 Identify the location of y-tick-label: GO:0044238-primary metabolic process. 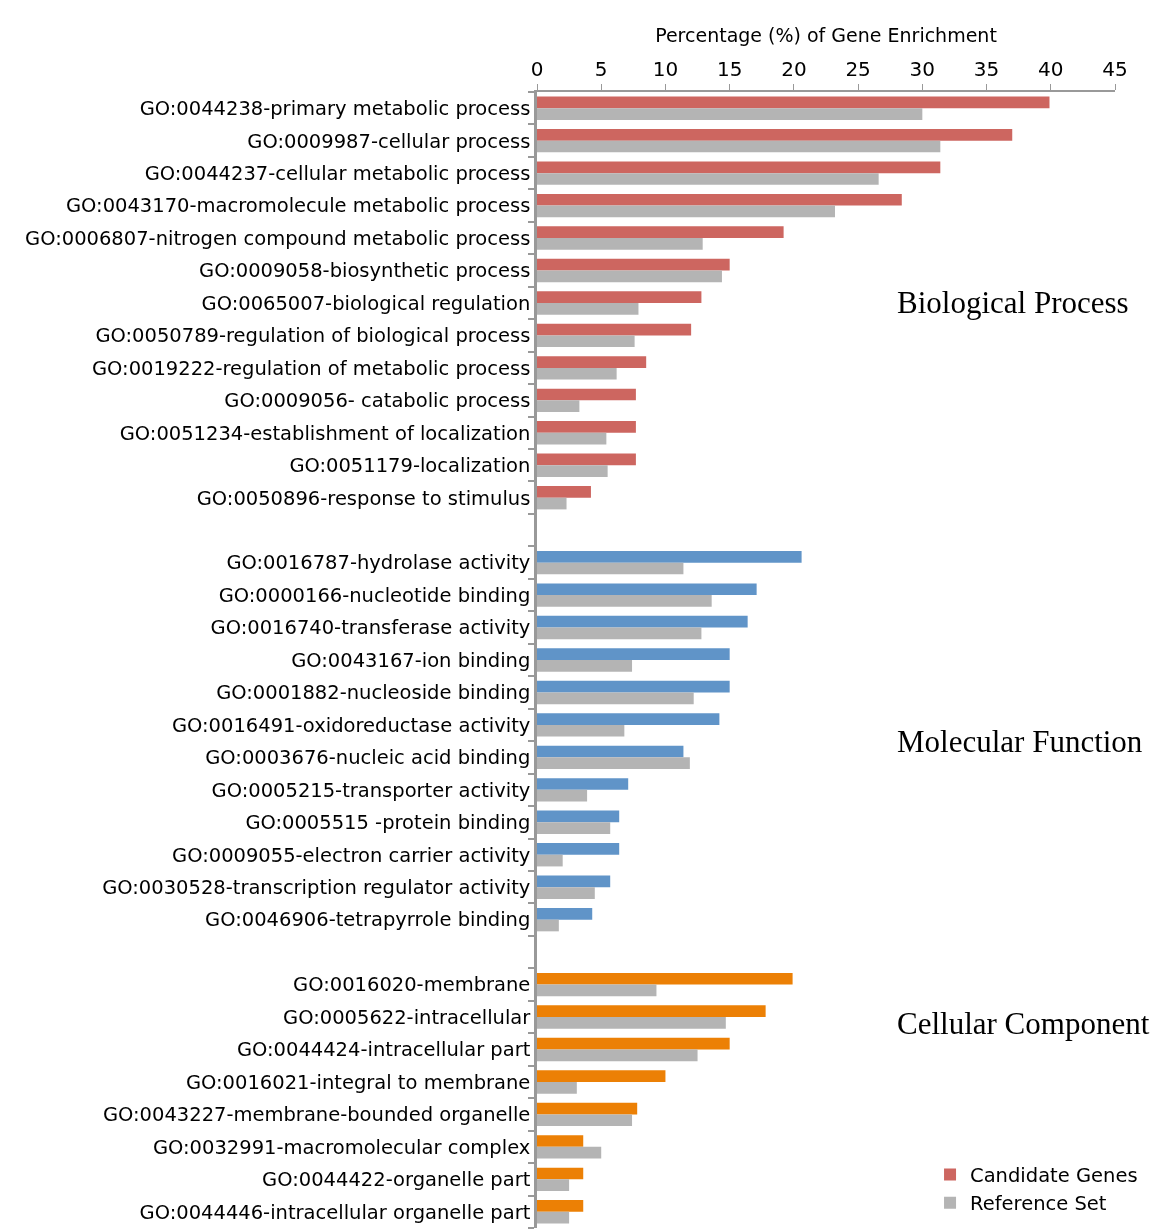
(335, 109).